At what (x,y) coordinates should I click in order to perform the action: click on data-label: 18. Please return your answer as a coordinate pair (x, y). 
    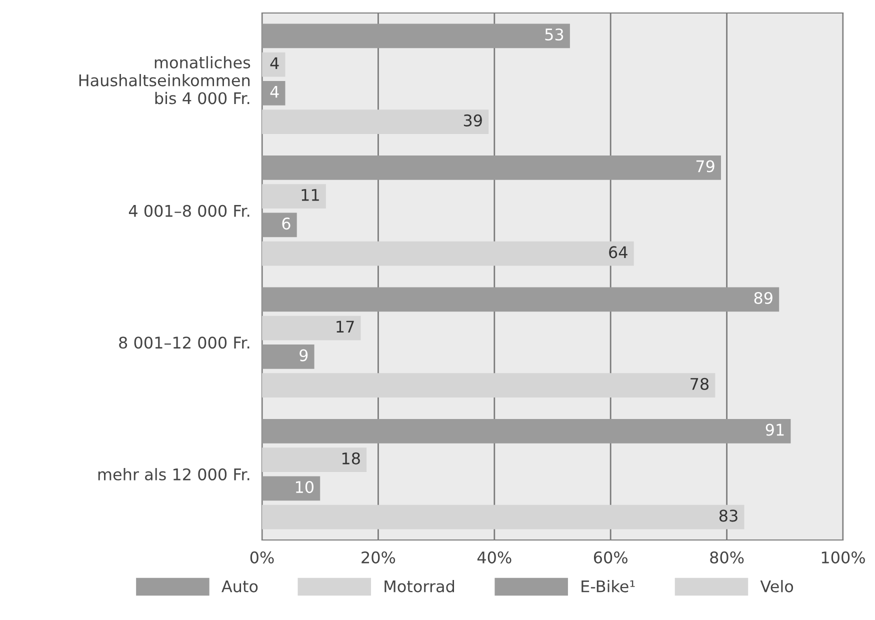
    Looking at the image, I should click on (351, 458).